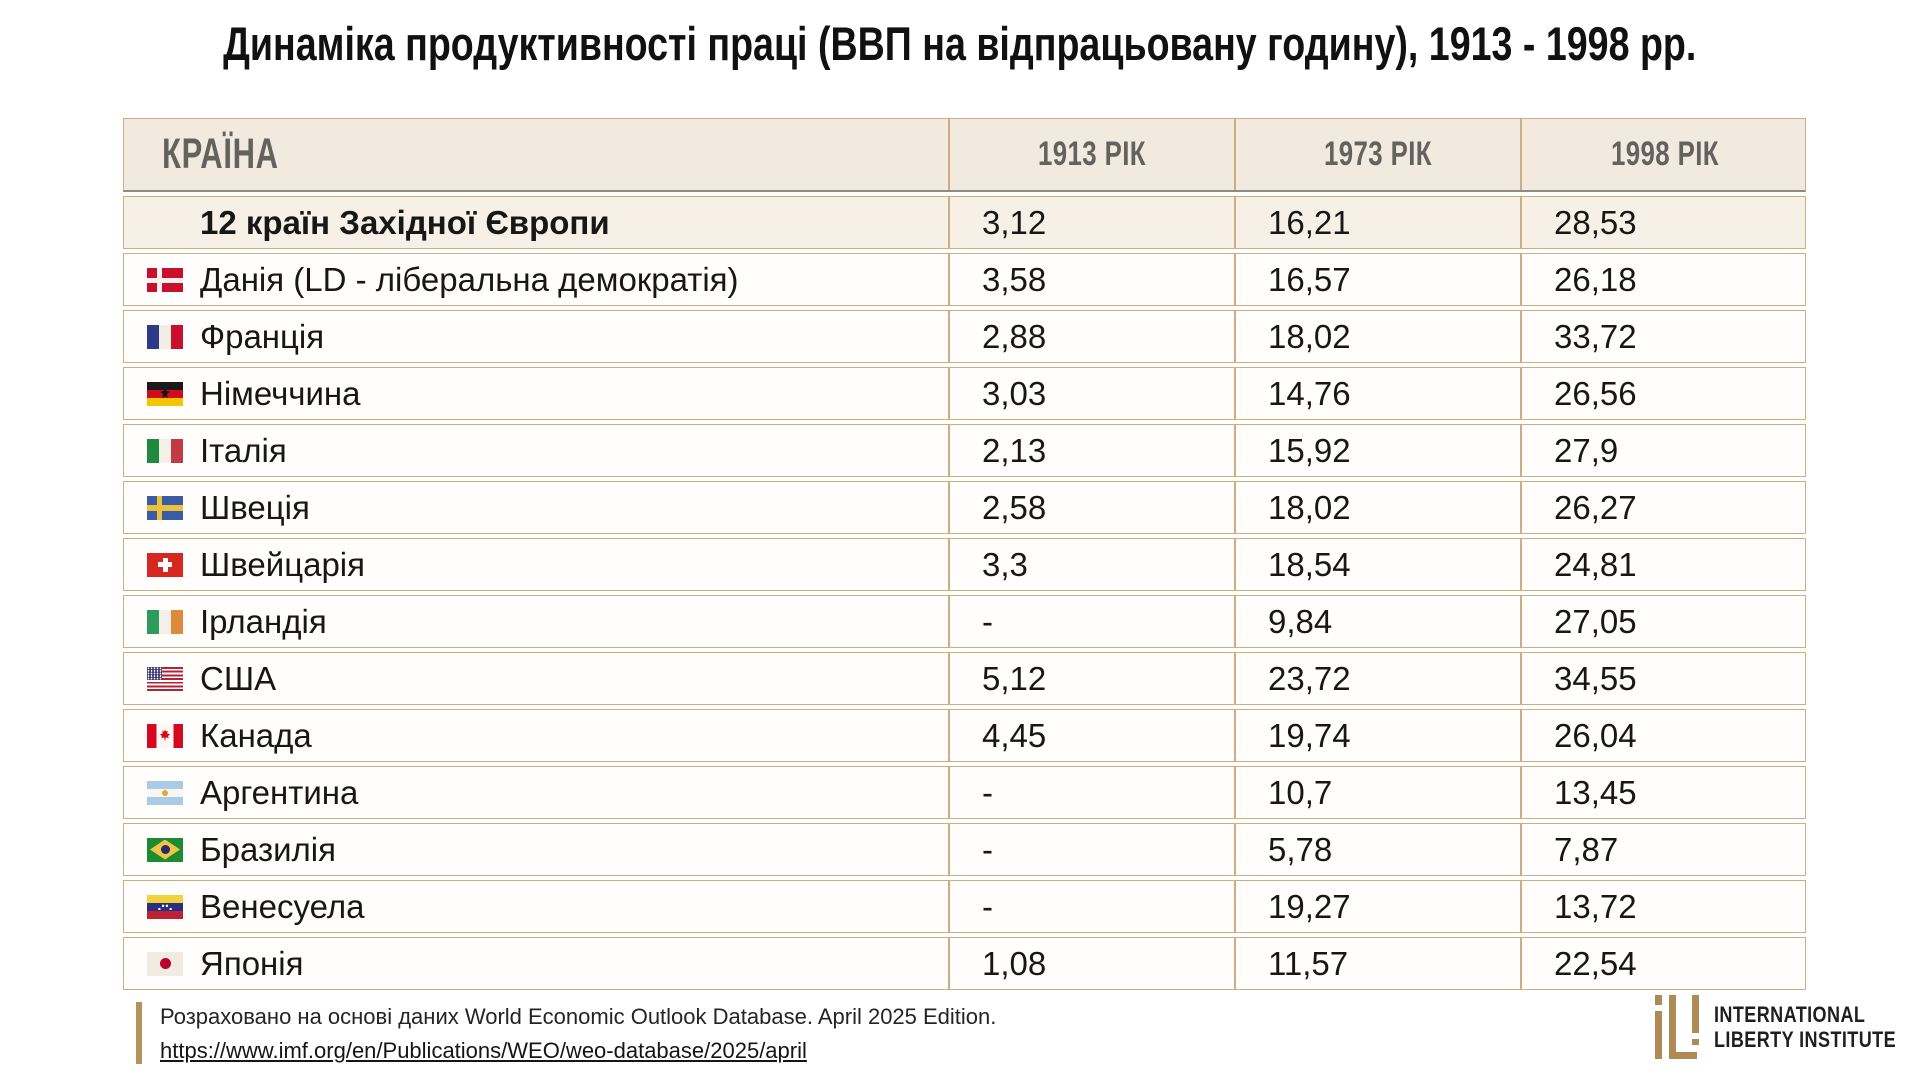 This screenshot has width=1920, height=1080. I want to click on value-1973: 10,7, so click(1377, 792).